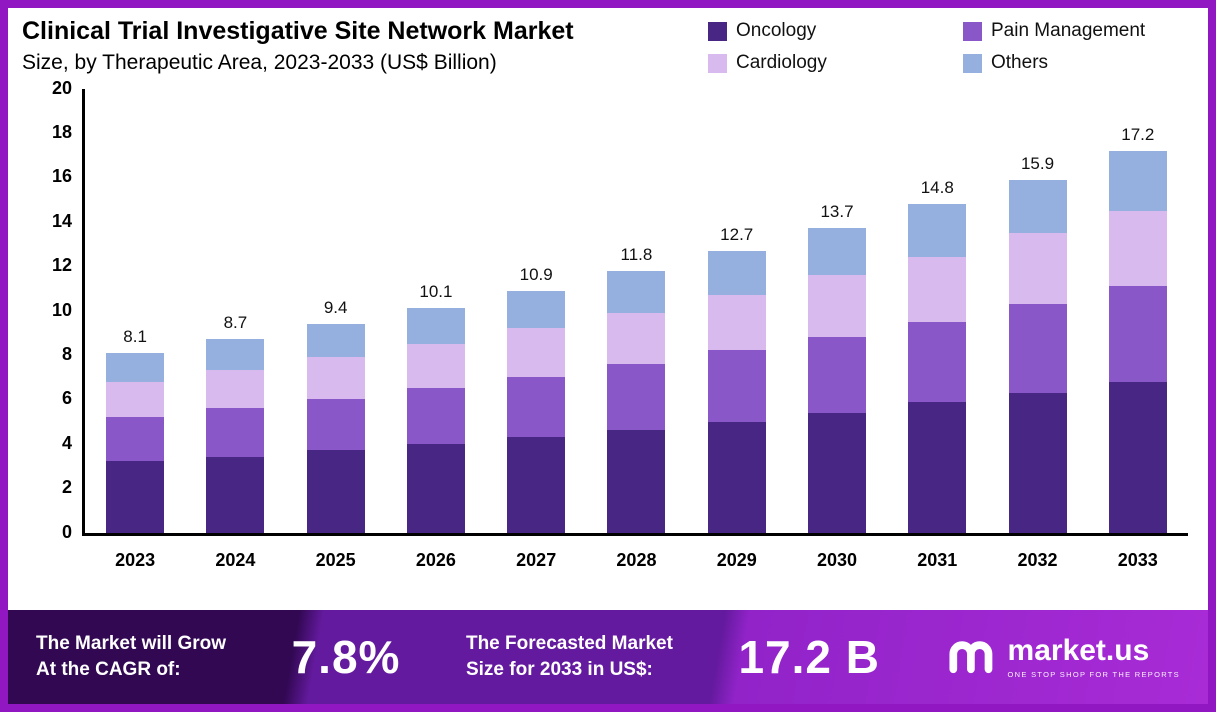  I want to click on chart-legend: Oncology Pain Management Cardiology Others, so click(948, 47).